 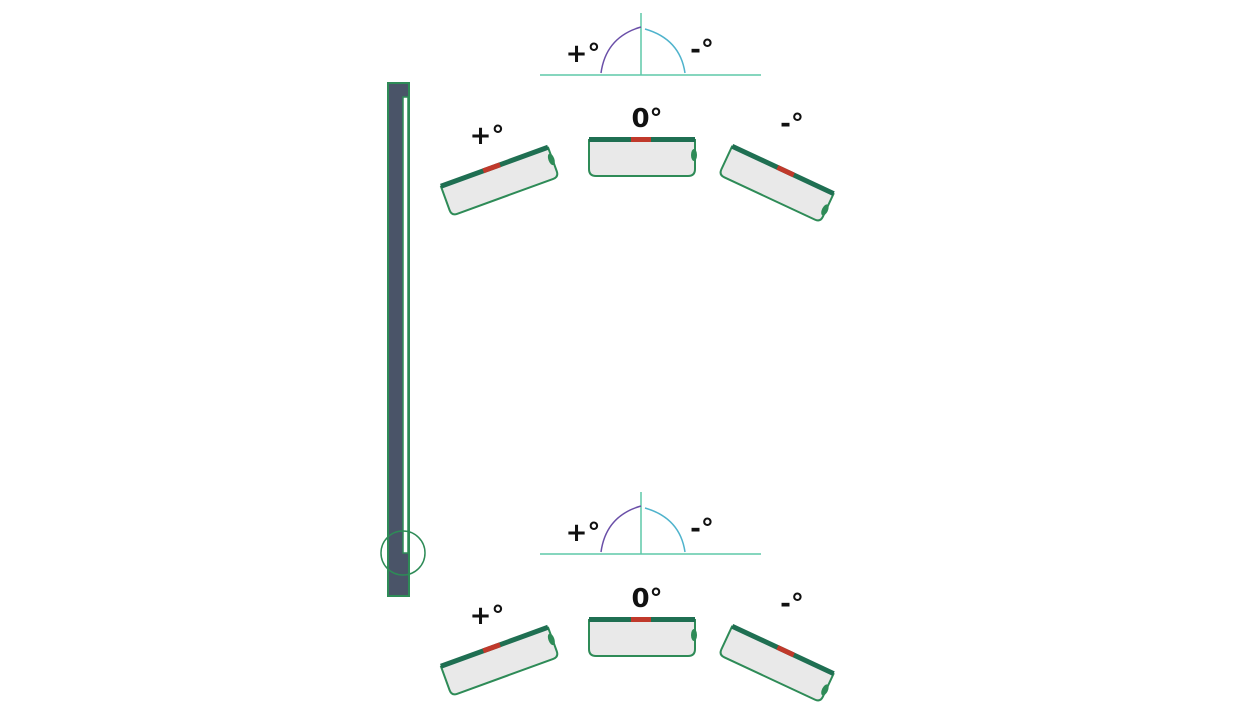 I want to click on tilted-piece-minus-top, so click(x=777, y=182).